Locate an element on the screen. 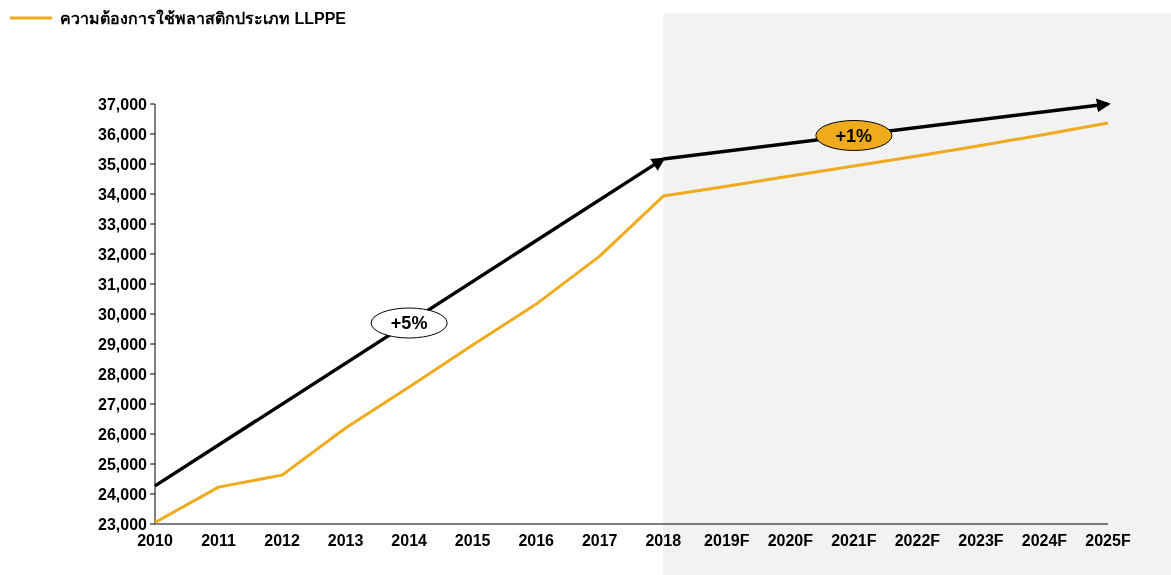 This screenshot has height=575, width=1171. y-tick-label: 32,000 is located at coordinates (123, 254).